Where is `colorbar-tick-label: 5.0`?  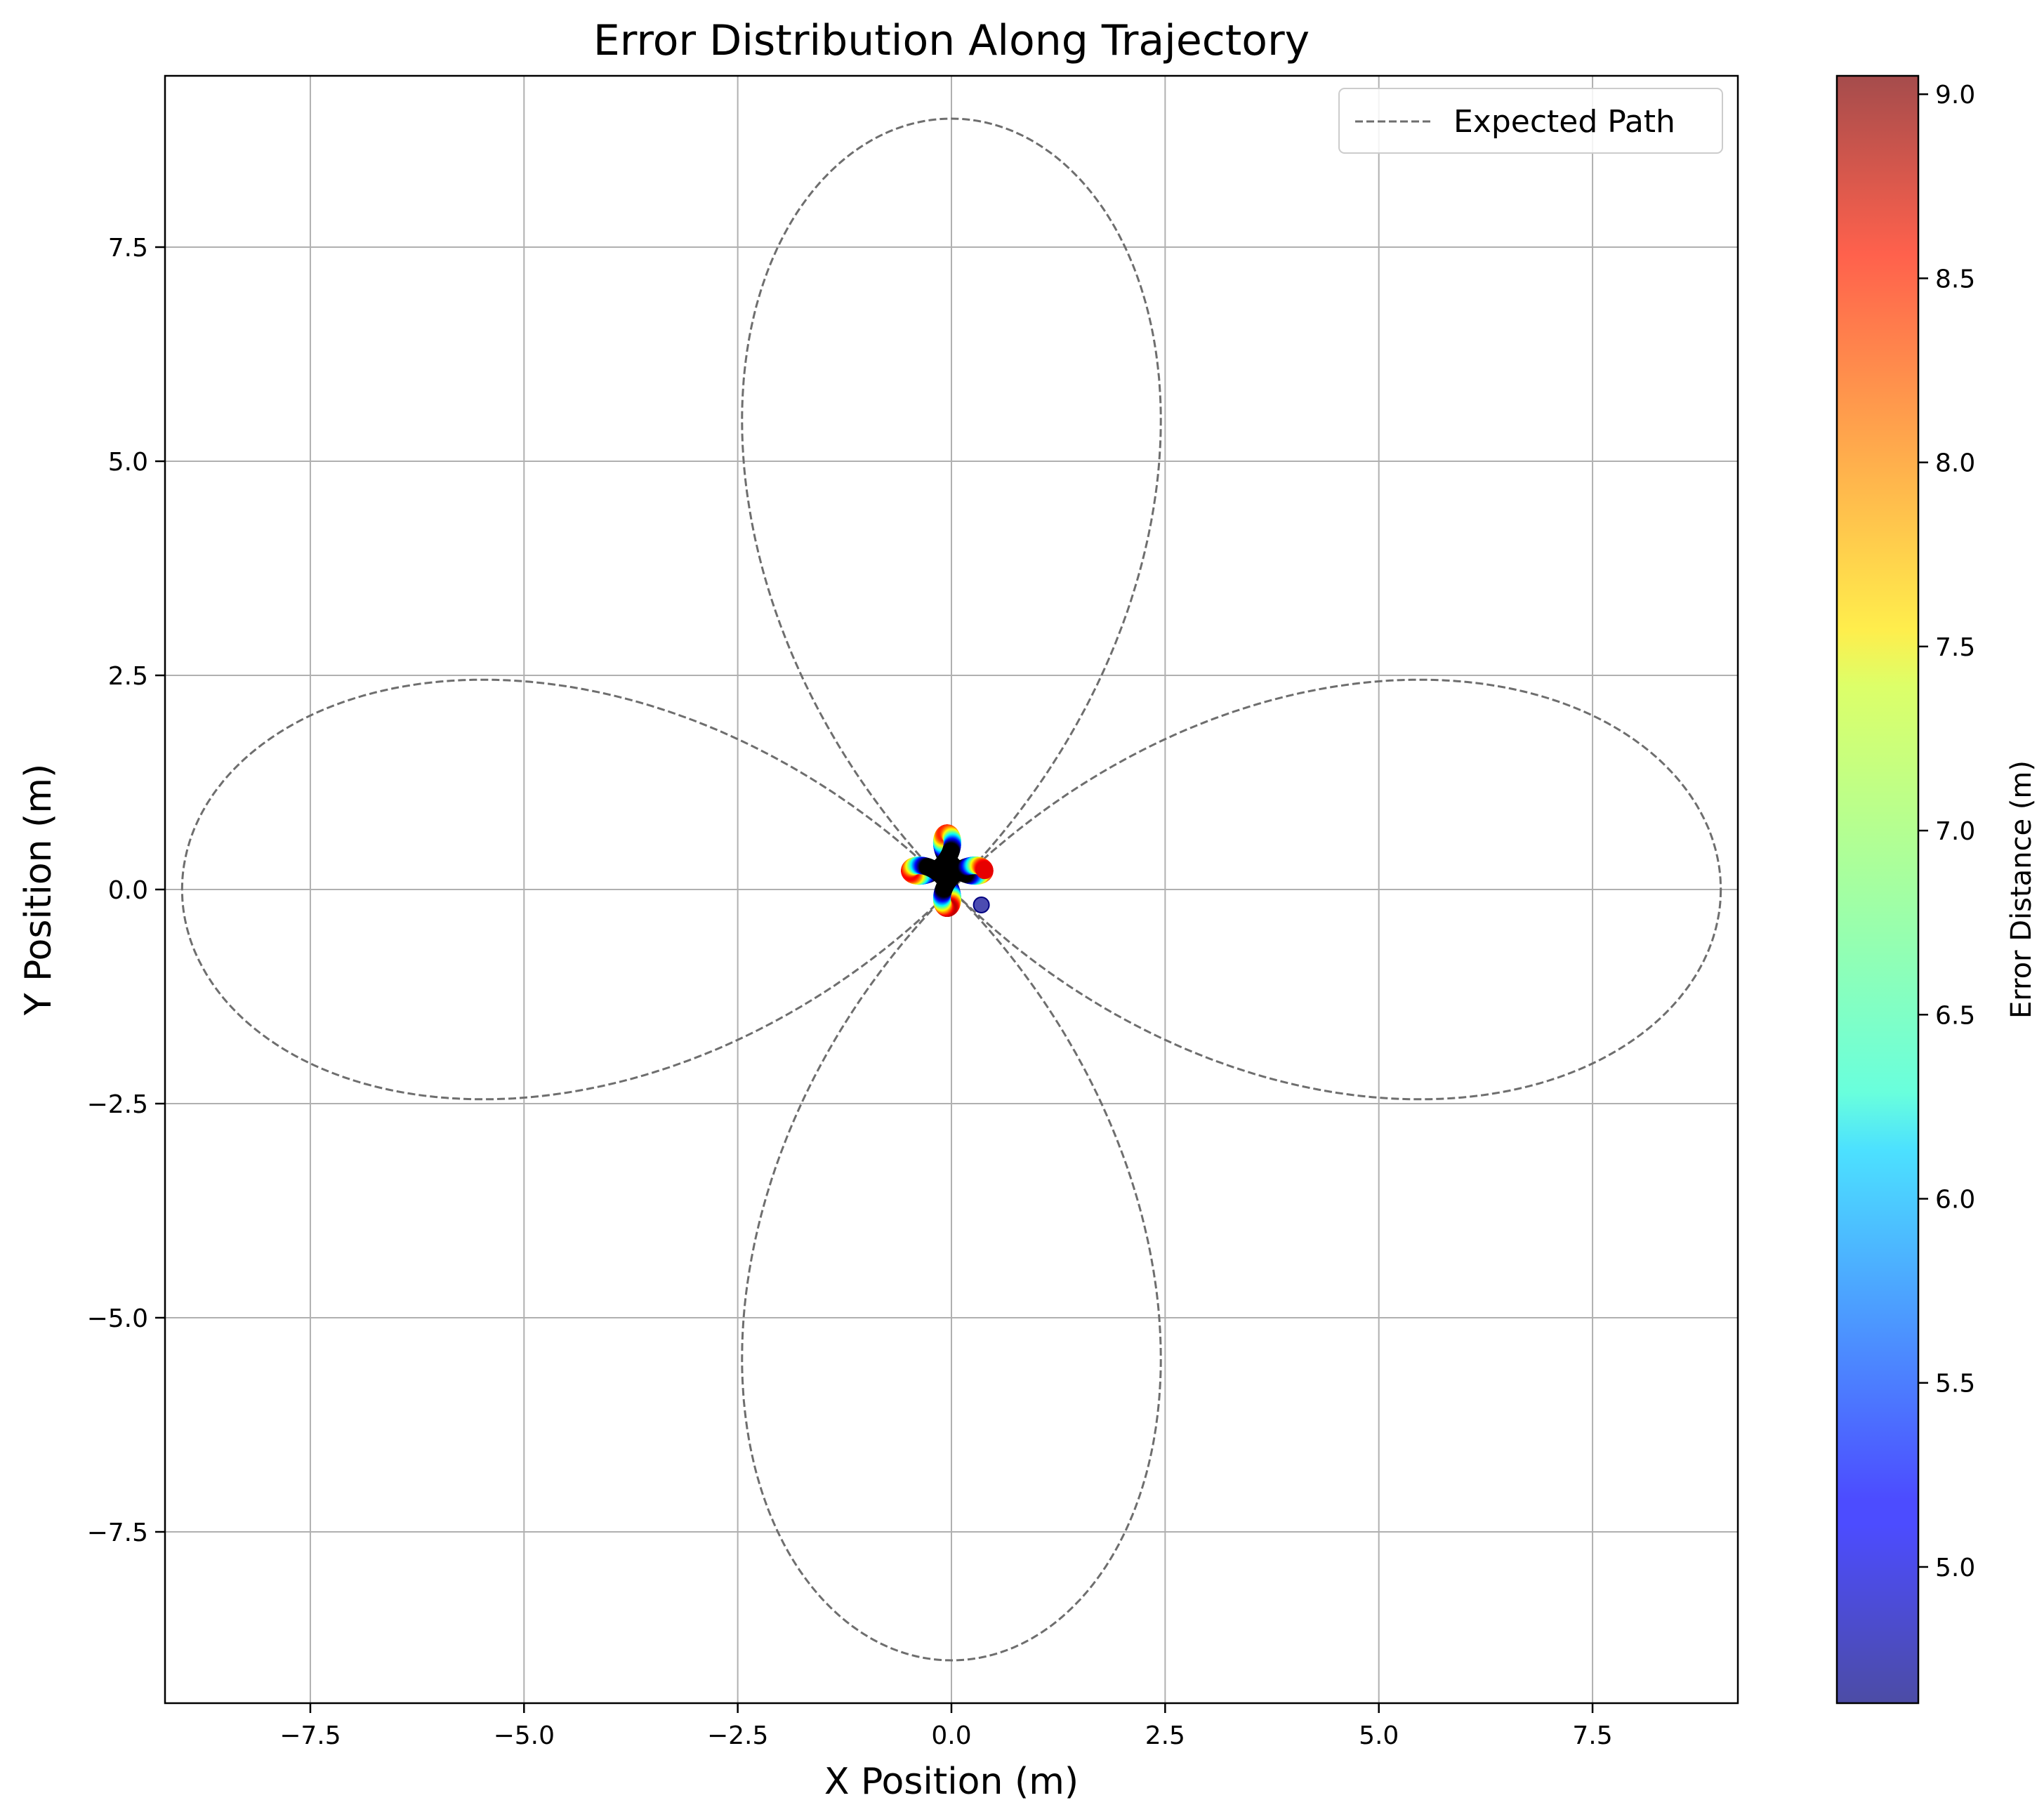 colorbar-tick-label: 5.0 is located at coordinates (1955, 1568).